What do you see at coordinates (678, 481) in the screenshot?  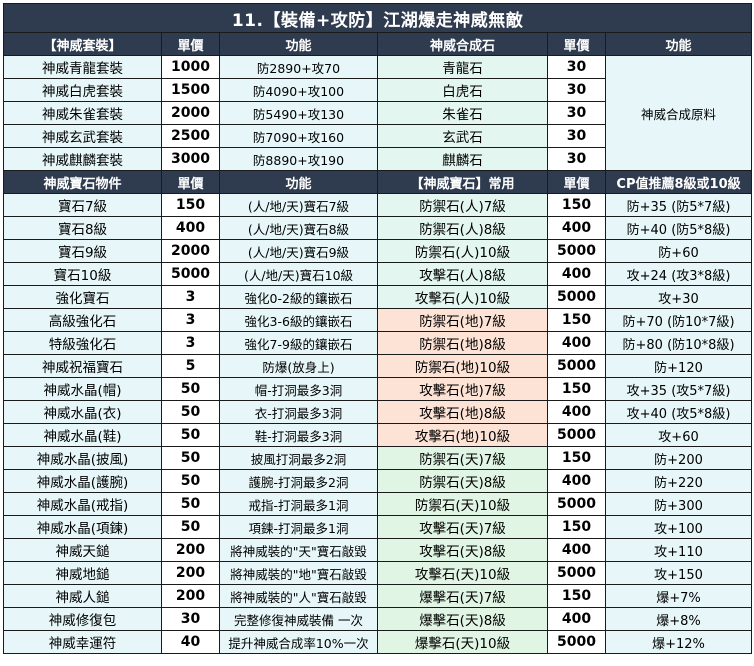 I see `gem-recommendation: 防+220` at bounding box center [678, 481].